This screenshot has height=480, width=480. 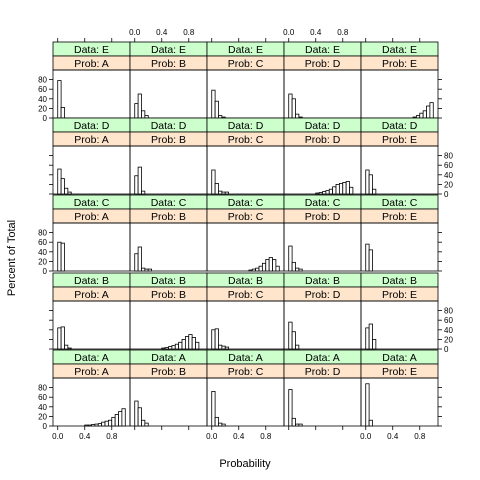 I want to click on prob-strip-label: Prob: A, so click(x=91, y=140).